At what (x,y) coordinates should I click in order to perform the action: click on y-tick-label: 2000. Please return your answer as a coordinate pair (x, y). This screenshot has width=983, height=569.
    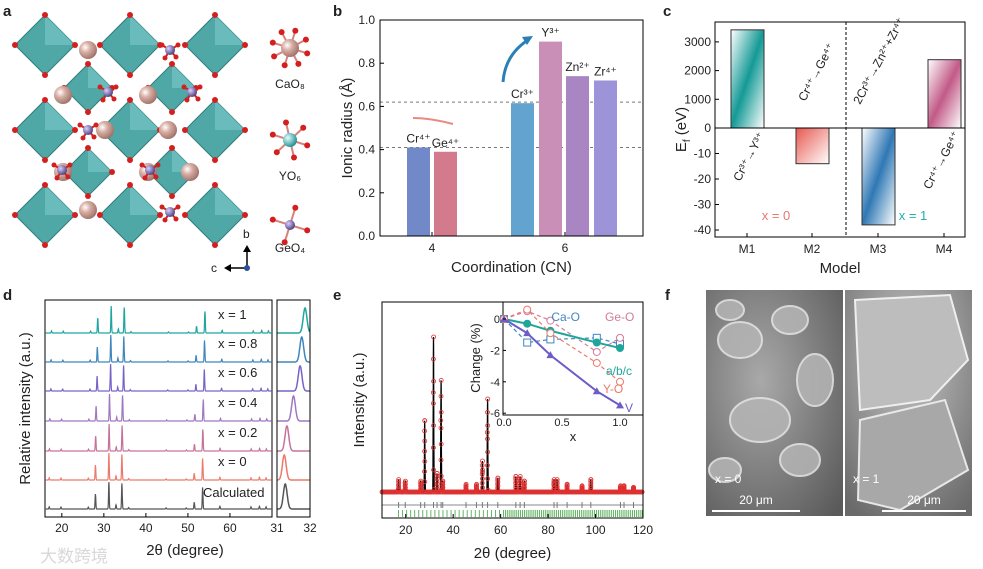
    Looking at the image, I should click on (697, 71).